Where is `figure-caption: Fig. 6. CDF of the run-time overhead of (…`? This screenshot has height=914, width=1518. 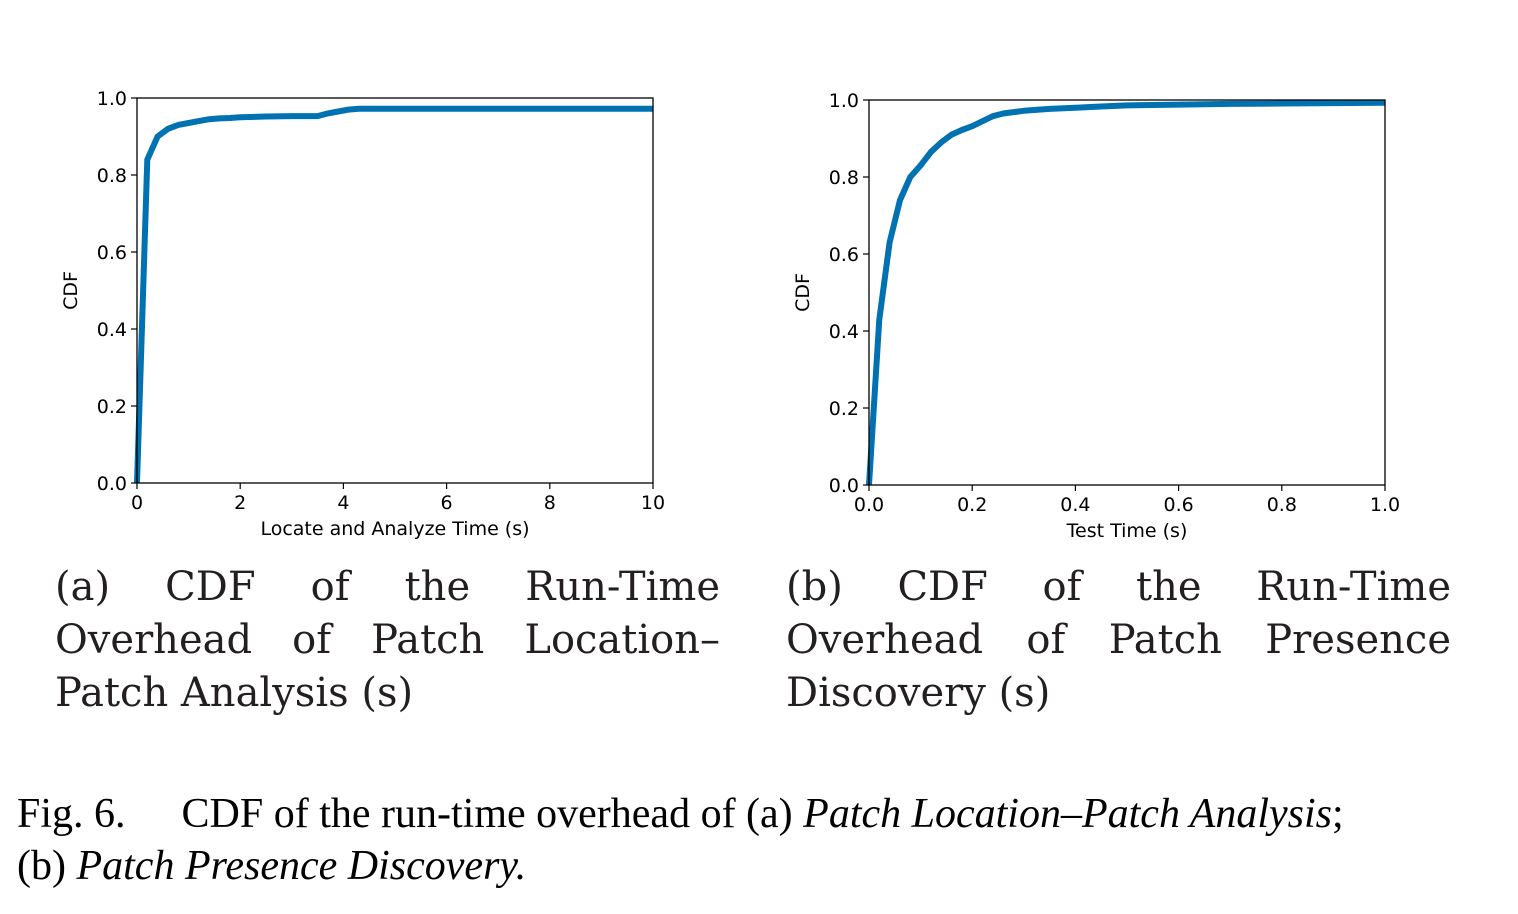 figure-caption: Fig. 6. CDF of the run-time overhead of (… is located at coordinates (762, 840).